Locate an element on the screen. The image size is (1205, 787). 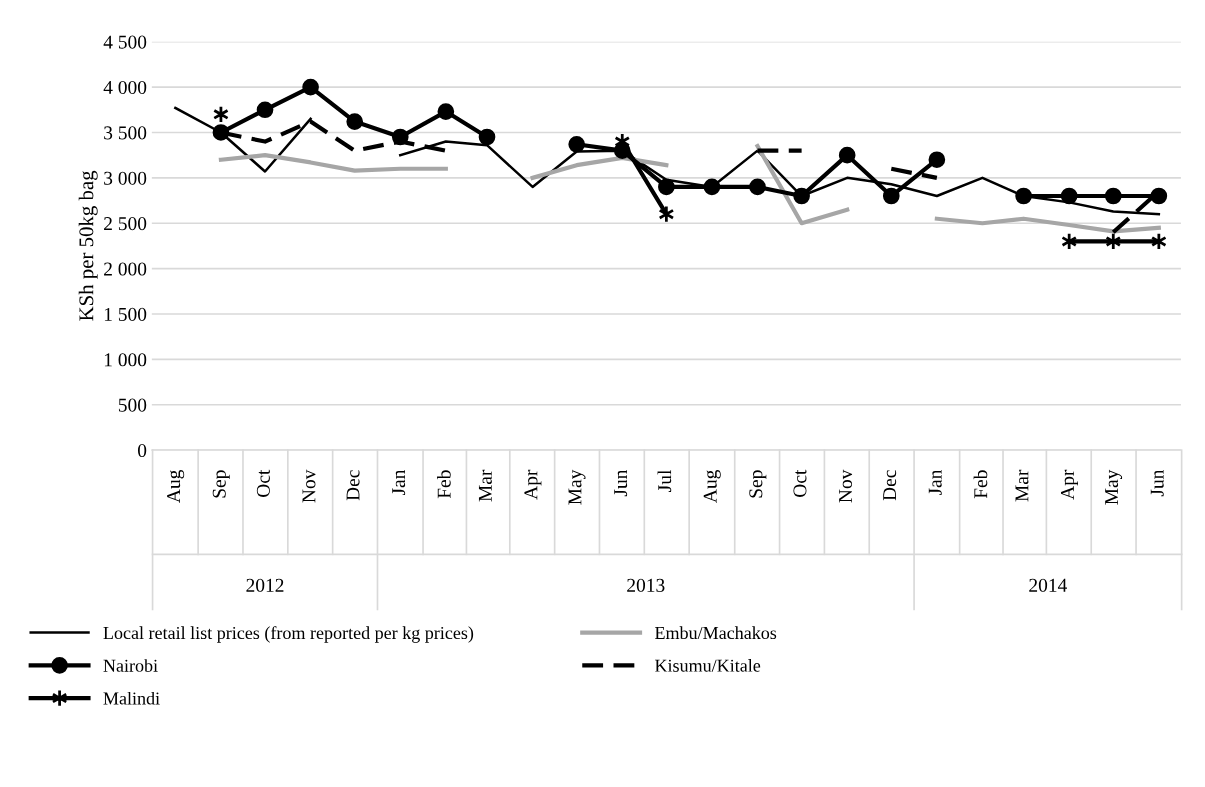
text: 2014 is located at coordinates (1048, 585).